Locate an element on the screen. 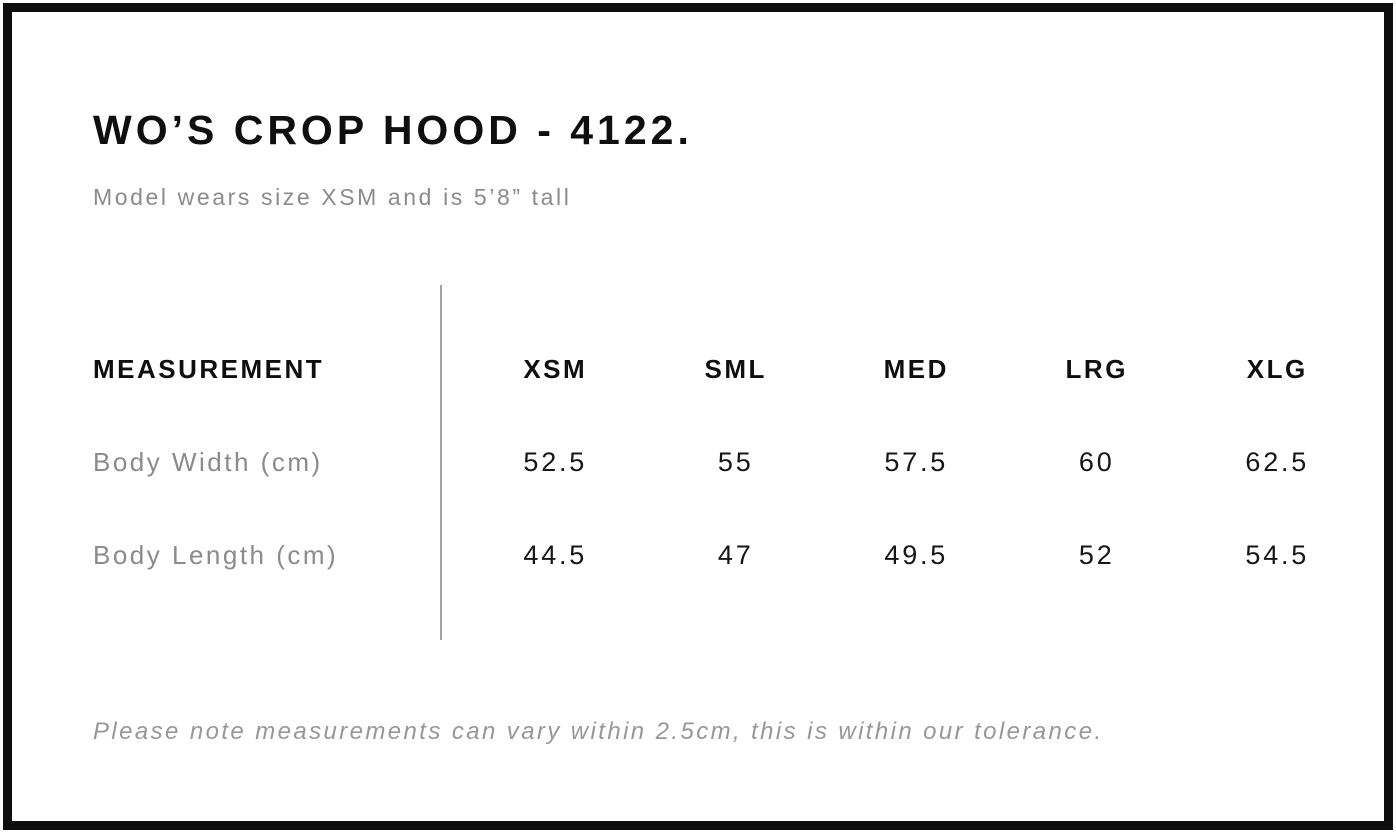  body-length-xsm-value: 44.5 is located at coordinates (555, 555).